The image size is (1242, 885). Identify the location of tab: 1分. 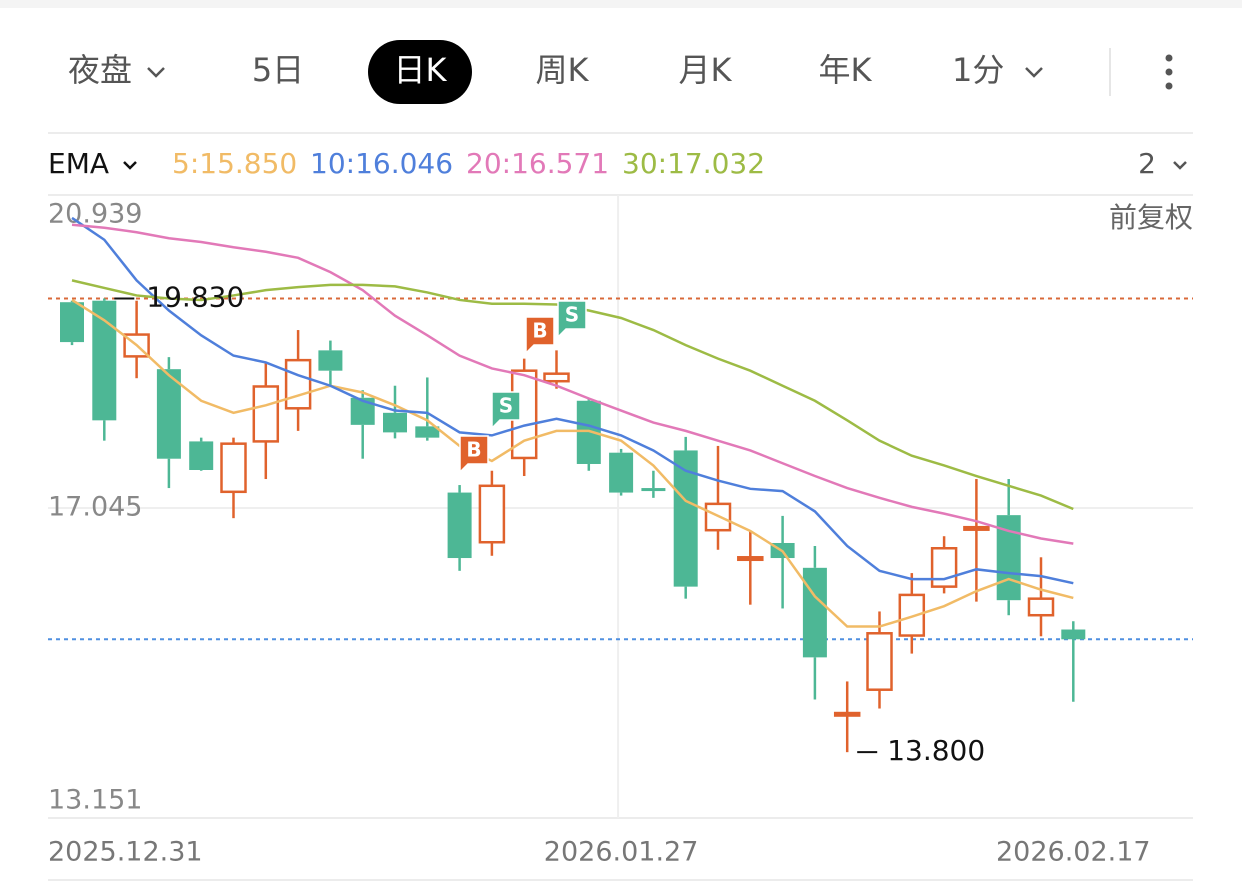
(978, 70).